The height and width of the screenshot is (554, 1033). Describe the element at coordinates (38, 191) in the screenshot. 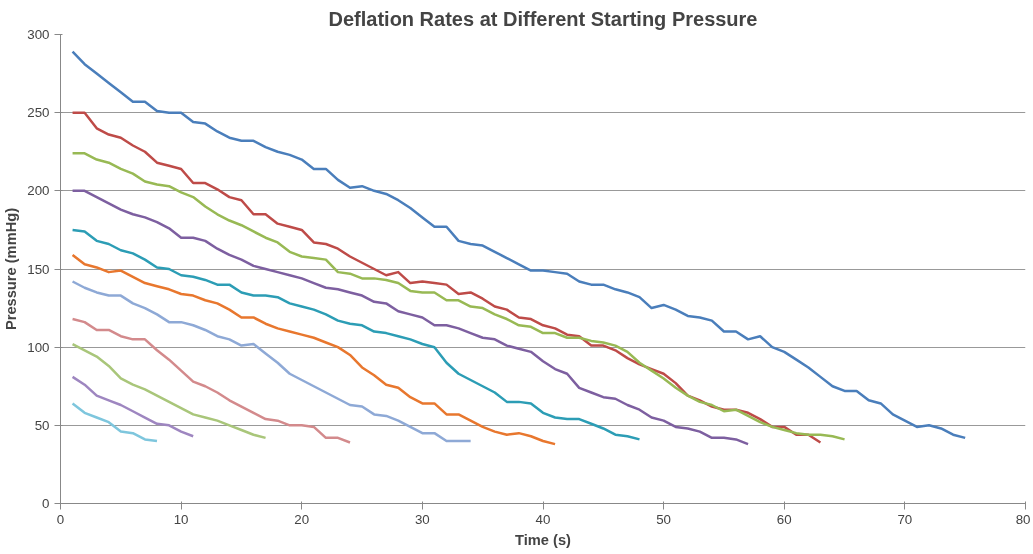

I see `y-tick-label: 200` at that location.